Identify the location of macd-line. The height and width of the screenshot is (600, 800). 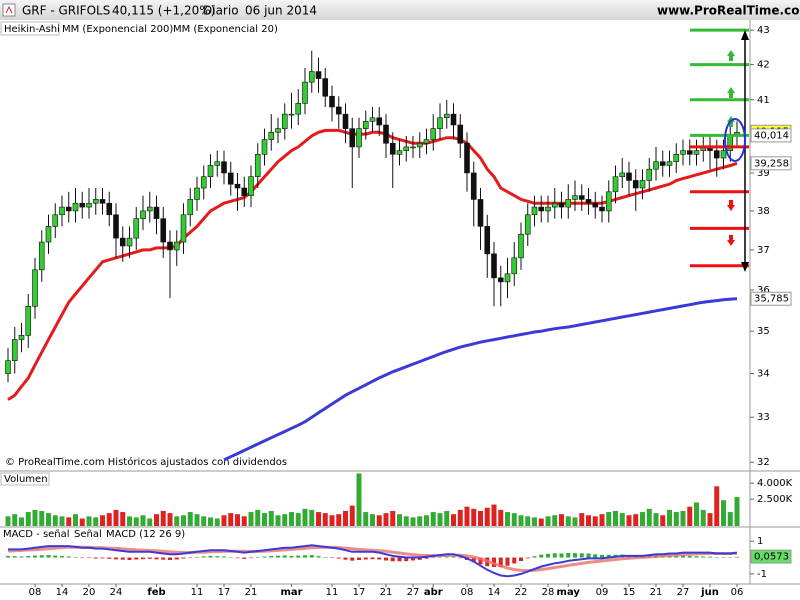
(373, 561).